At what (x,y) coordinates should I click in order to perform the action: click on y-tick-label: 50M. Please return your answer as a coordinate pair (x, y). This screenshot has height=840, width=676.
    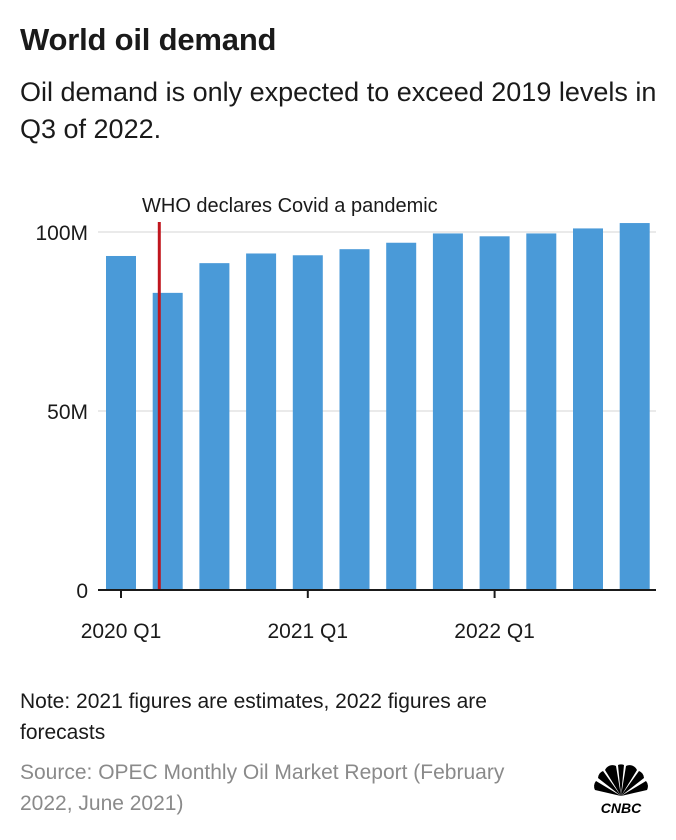
    Looking at the image, I should click on (67, 412).